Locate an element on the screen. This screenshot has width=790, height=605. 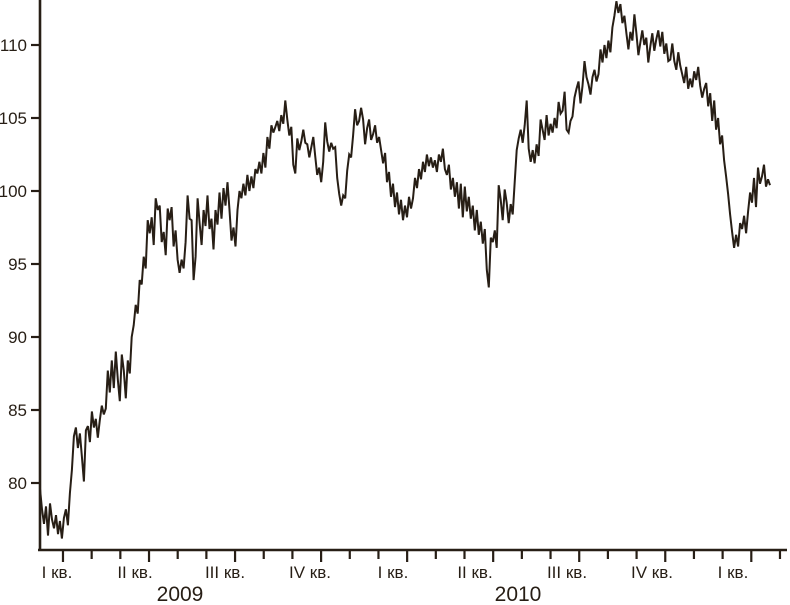
y-tick-label: 95 is located at coordinates (17, 264).